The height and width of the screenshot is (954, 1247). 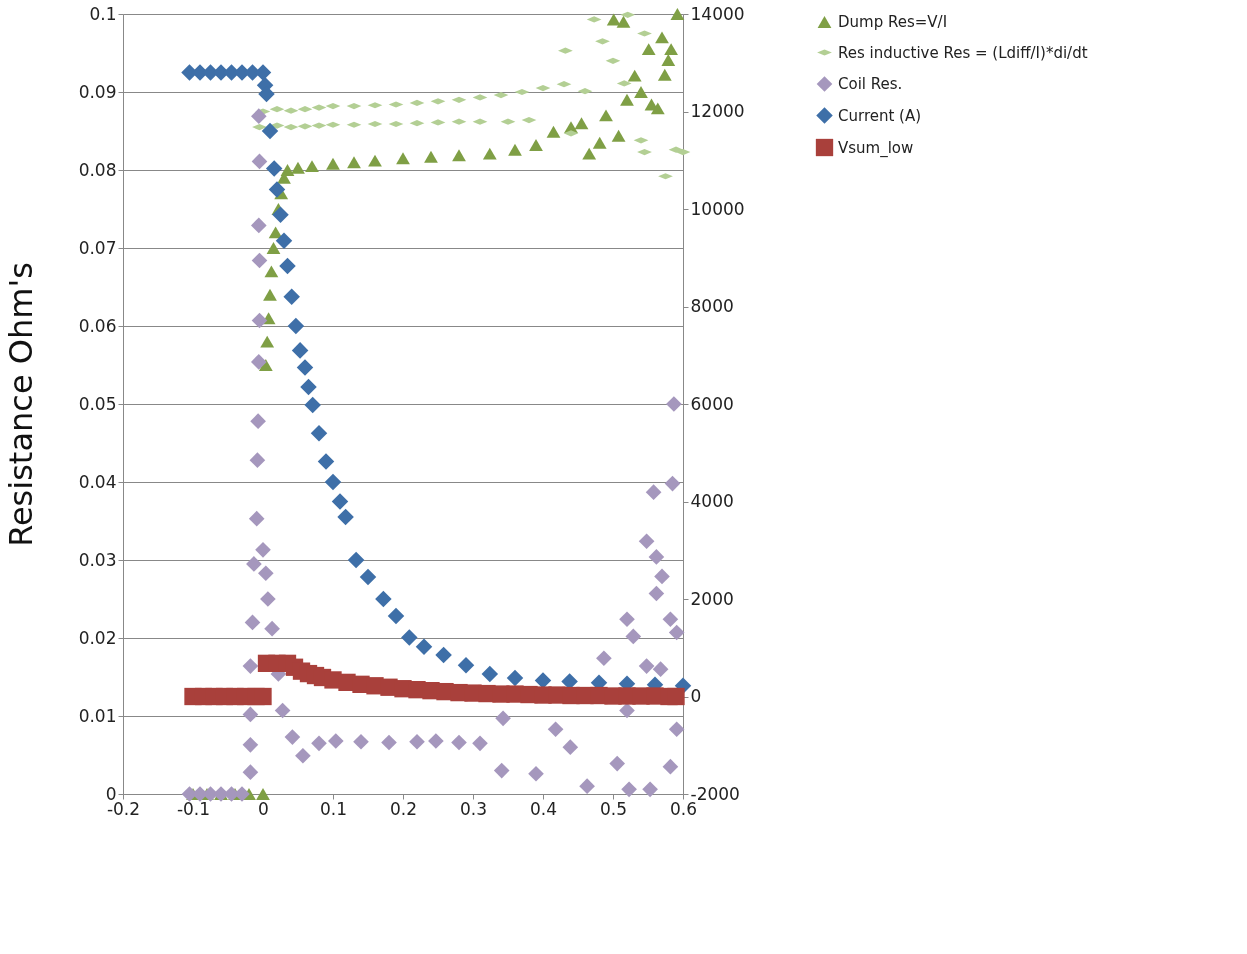 I want to click on x-tick-label: 0.6, so click(x=683, y=808).